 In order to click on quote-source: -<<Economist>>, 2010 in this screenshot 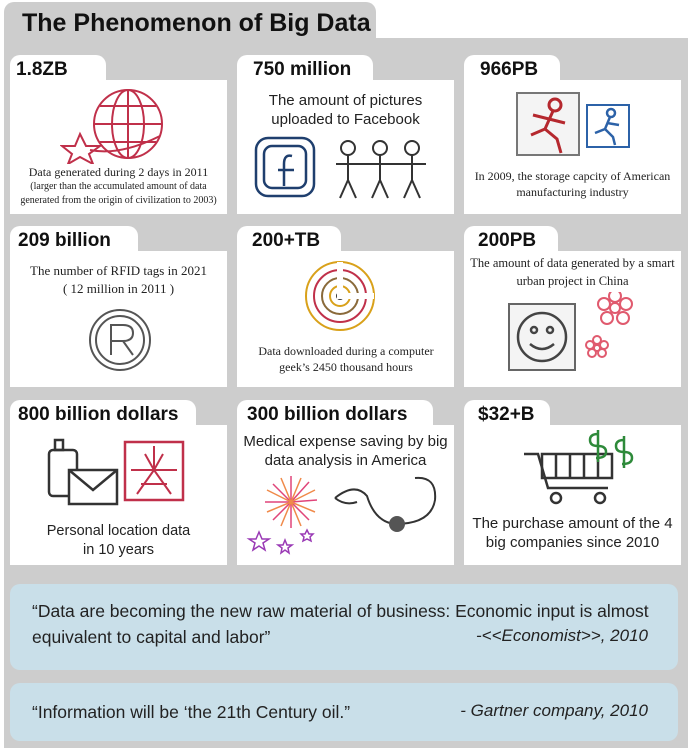, I will do `click(561, 635)`.